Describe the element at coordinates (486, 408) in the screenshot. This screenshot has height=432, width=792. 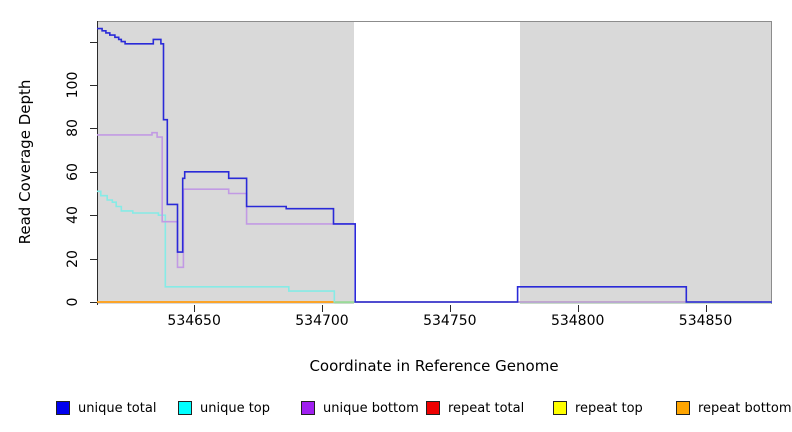
I see `legend-label: repeat total` at that location.